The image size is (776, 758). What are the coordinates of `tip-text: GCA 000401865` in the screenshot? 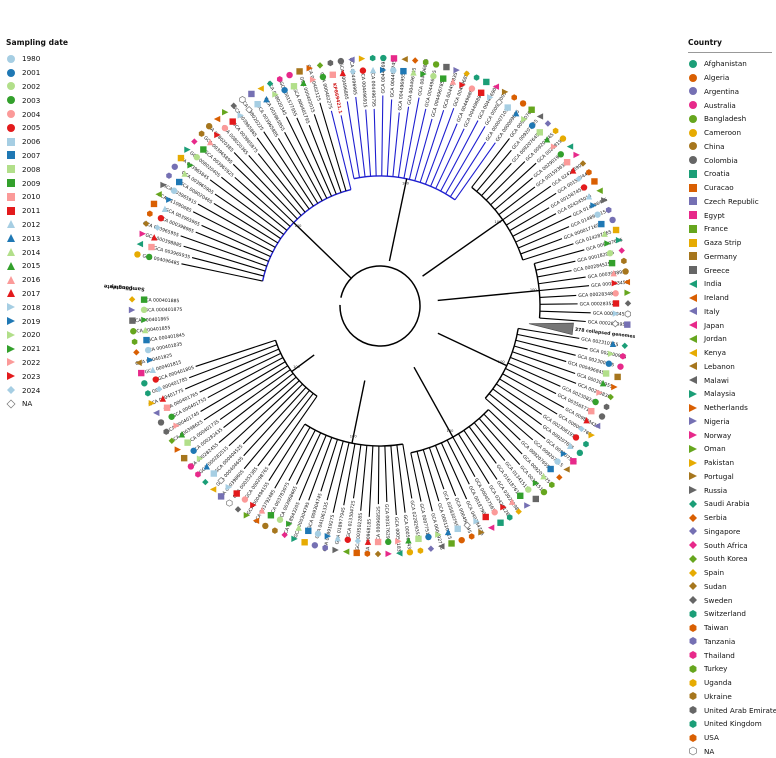 It's located at (150, 320).